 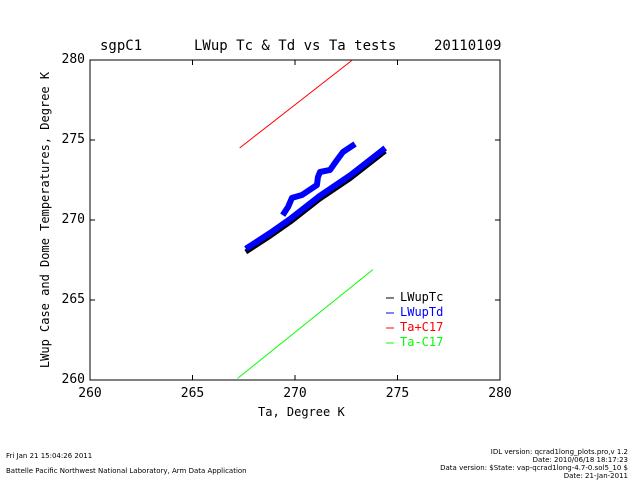 I want to click on y-tick-label: 280, so click(x=73, y=59).